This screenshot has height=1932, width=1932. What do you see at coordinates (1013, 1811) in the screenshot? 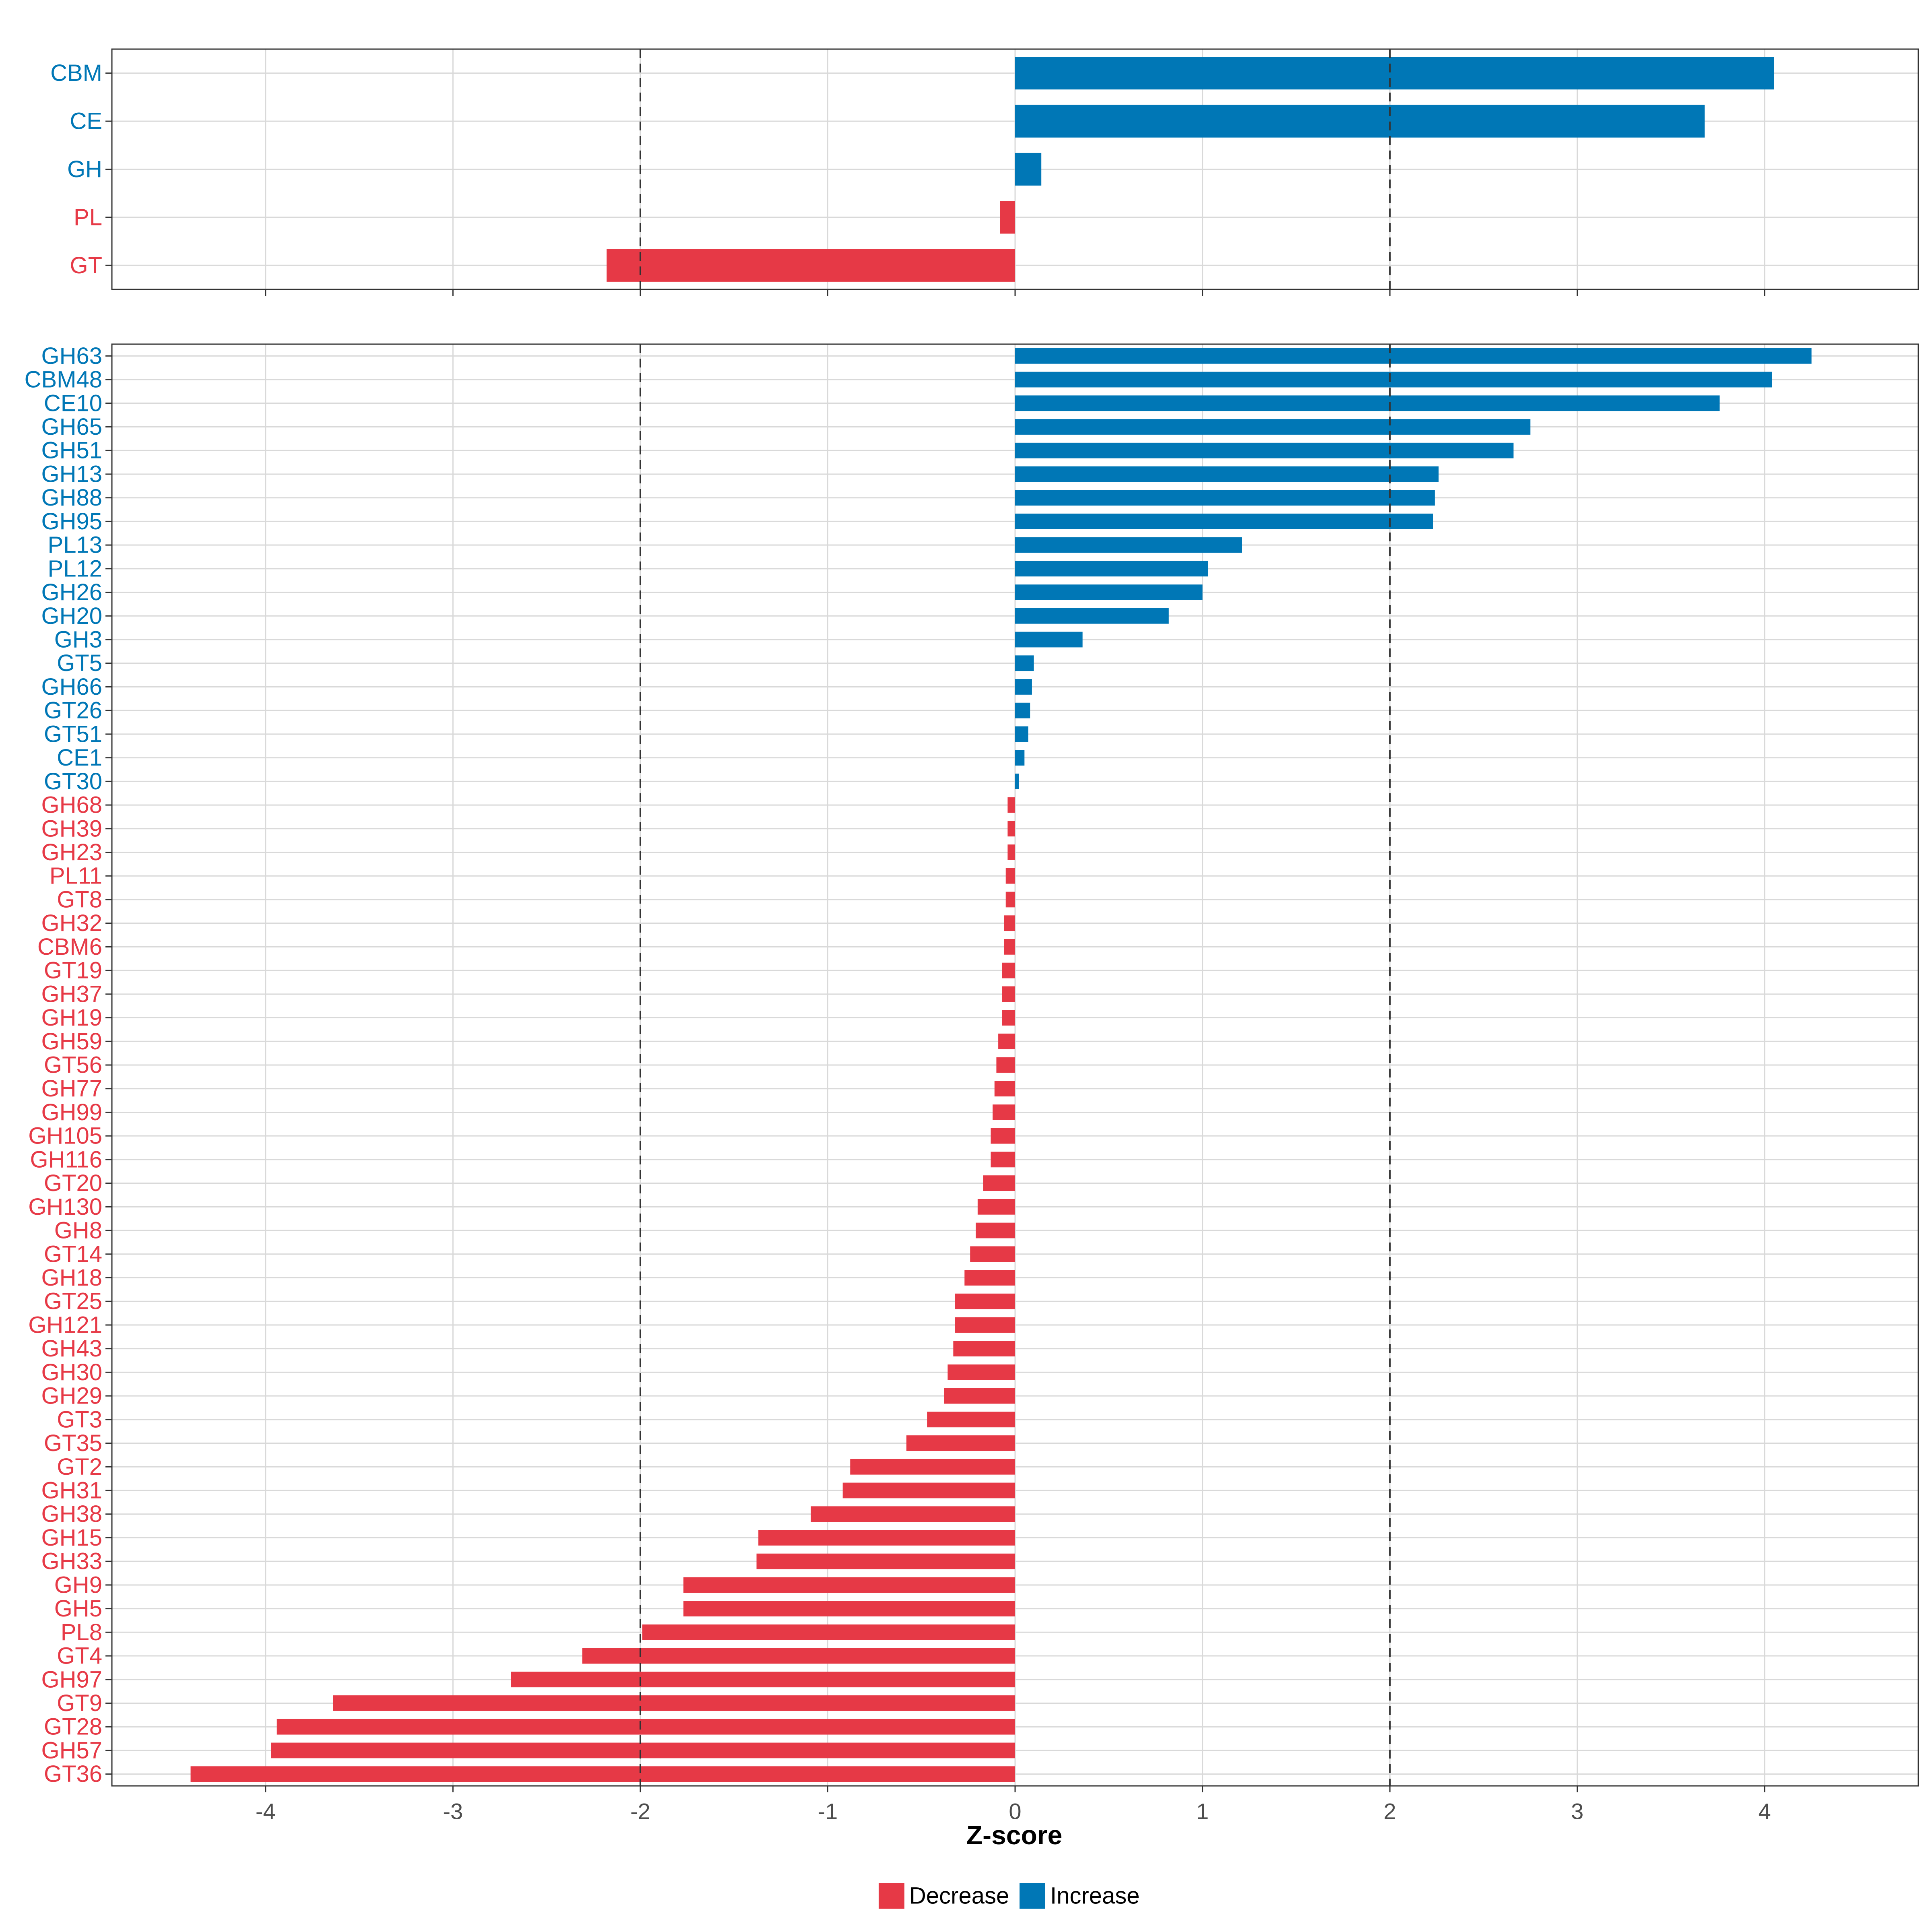
I see `x-axis: -4 -3 -2 -1 0 1 2 3 4` at bounding box center [1013, 1811].